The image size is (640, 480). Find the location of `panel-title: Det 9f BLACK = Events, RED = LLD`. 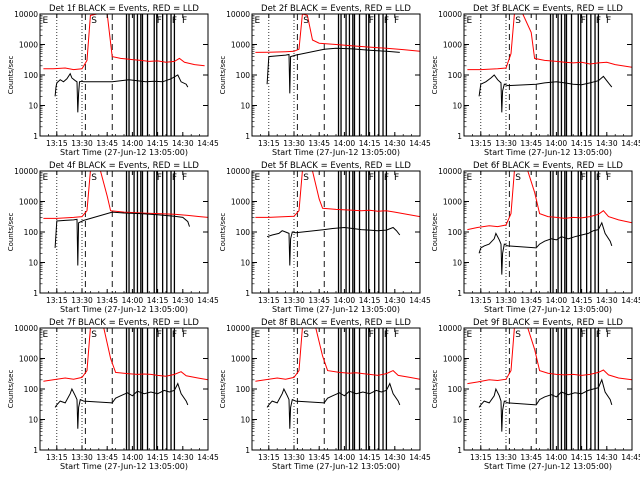

panel-title: Det 9f BLACK = Events, RED = LLD is located at coordinates (548, 323).